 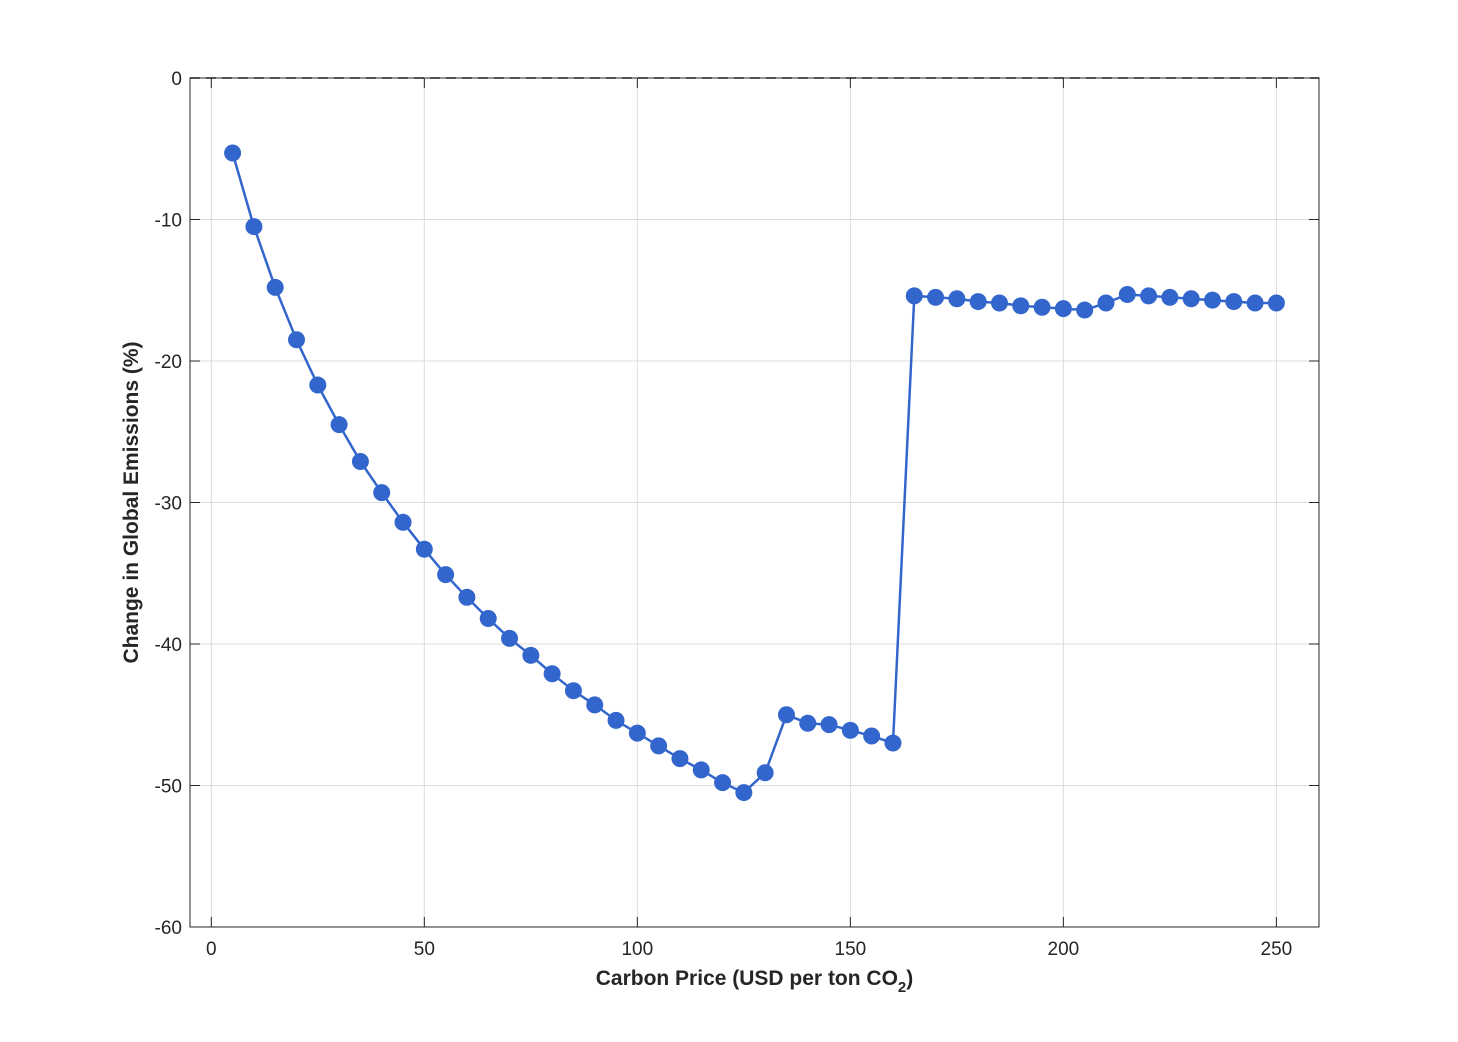 I want to click on x-tick-label: 0, so click(x=211, y=949).